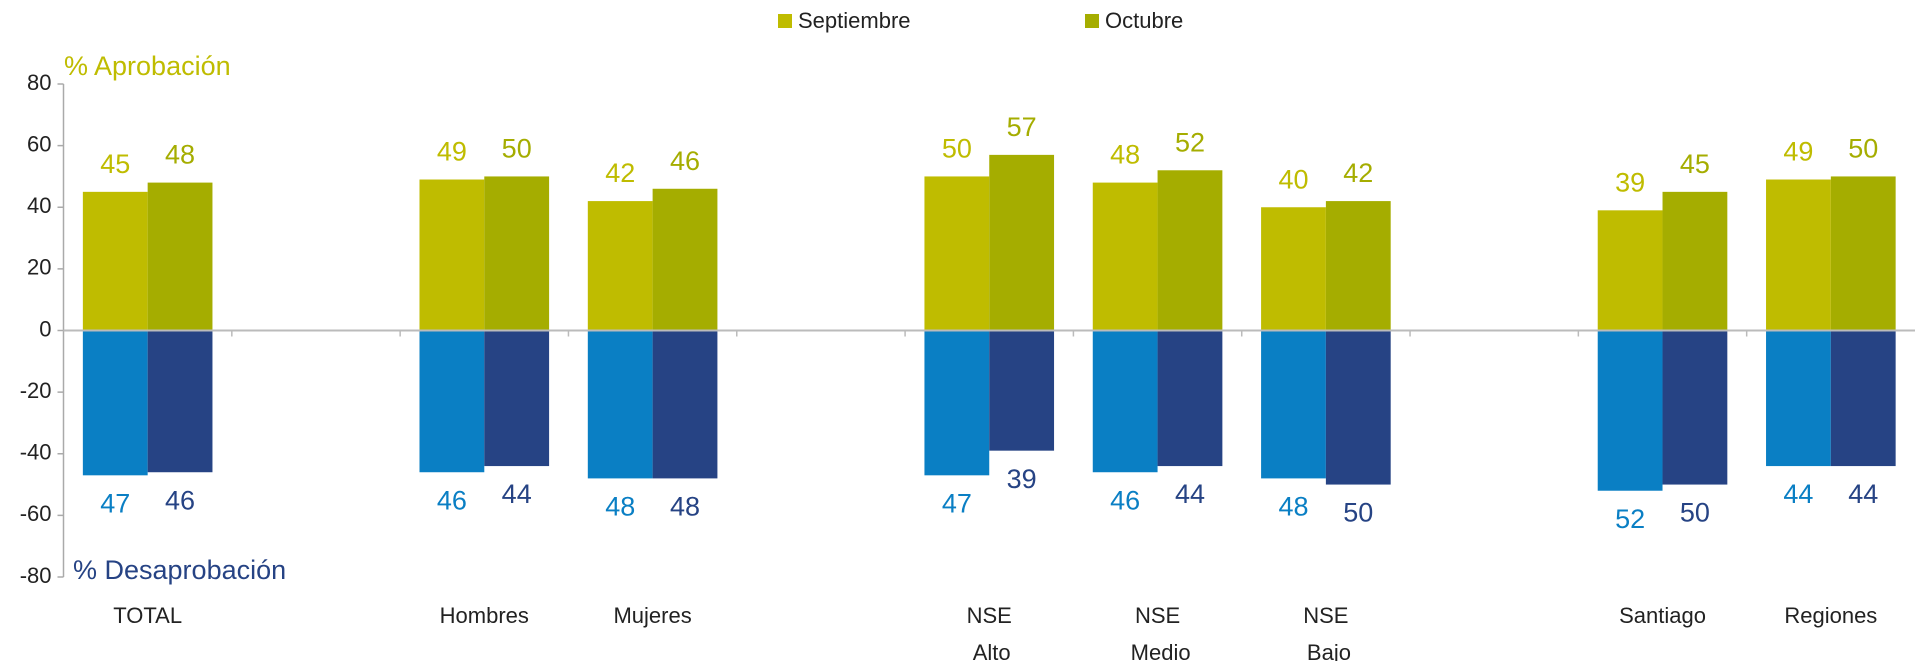  What do you see at coordinates (179, 570) in the screenshot?
I see `axis-title: % Desaprobación` at bounding box center [179, 570].